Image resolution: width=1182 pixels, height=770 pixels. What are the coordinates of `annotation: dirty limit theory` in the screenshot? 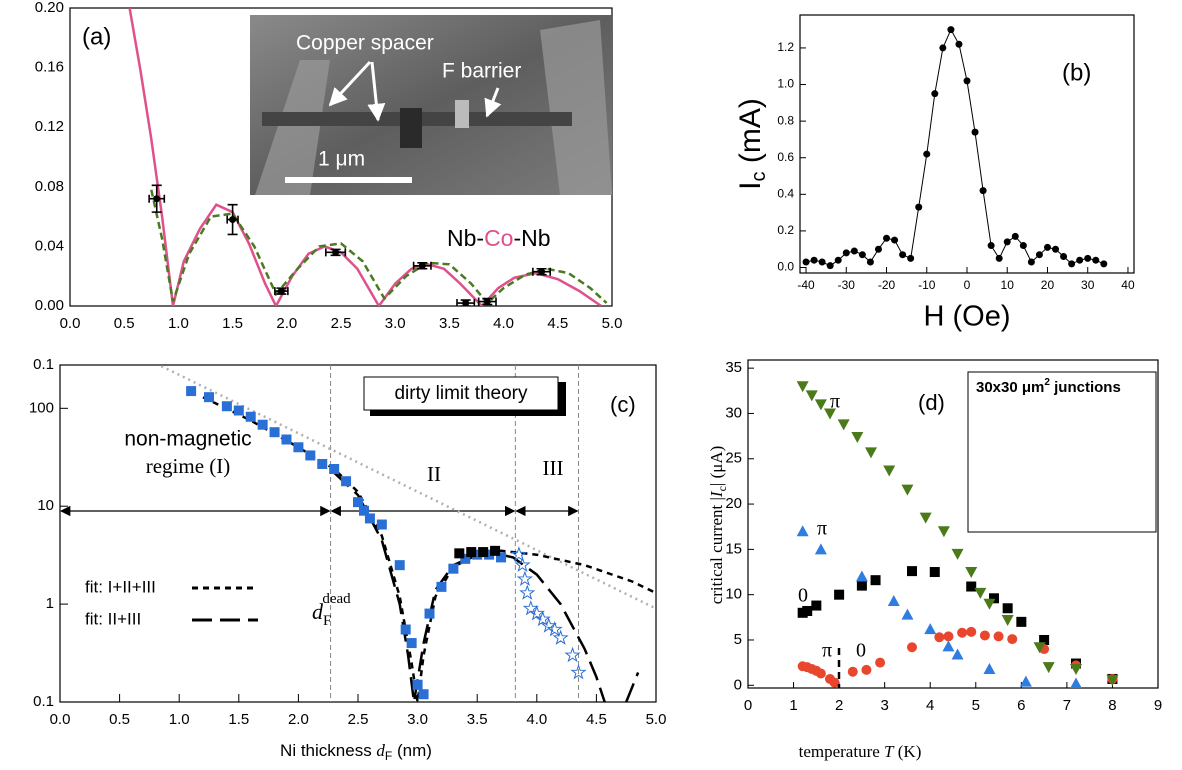 It's located at (461, 393).